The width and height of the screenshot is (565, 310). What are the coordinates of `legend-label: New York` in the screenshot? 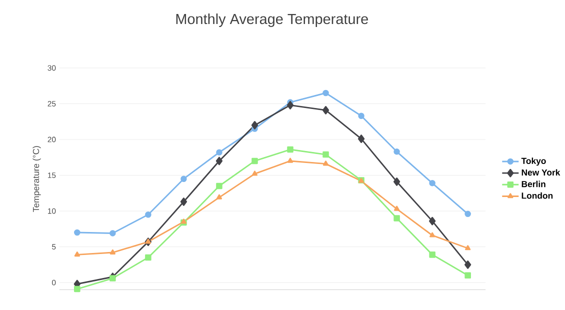 It's located at (541, 172).